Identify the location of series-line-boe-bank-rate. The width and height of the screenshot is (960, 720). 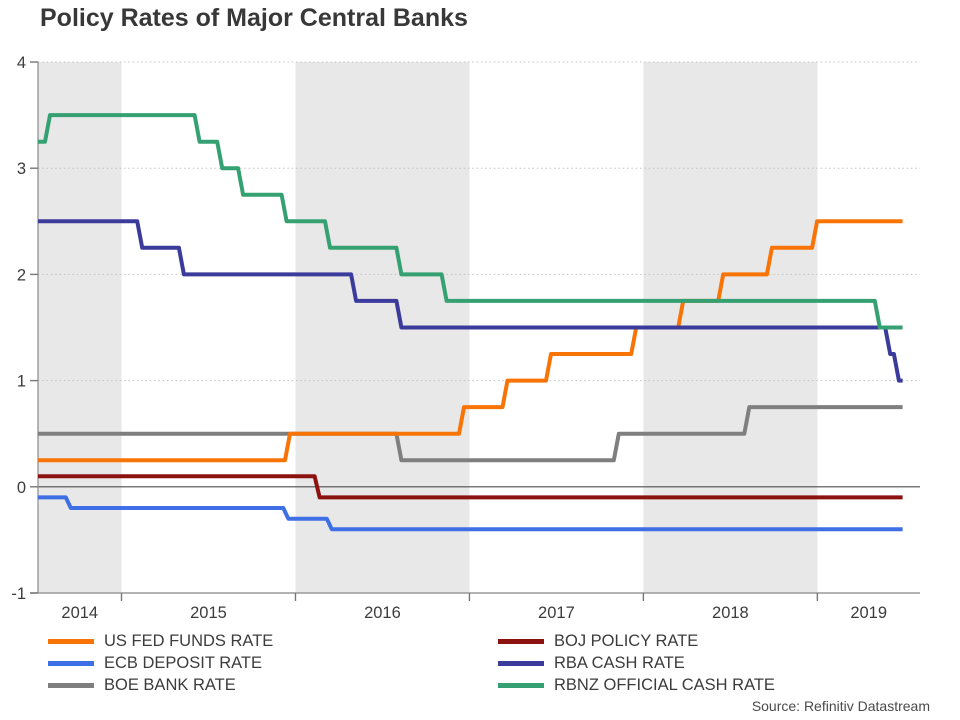
(470, 434).